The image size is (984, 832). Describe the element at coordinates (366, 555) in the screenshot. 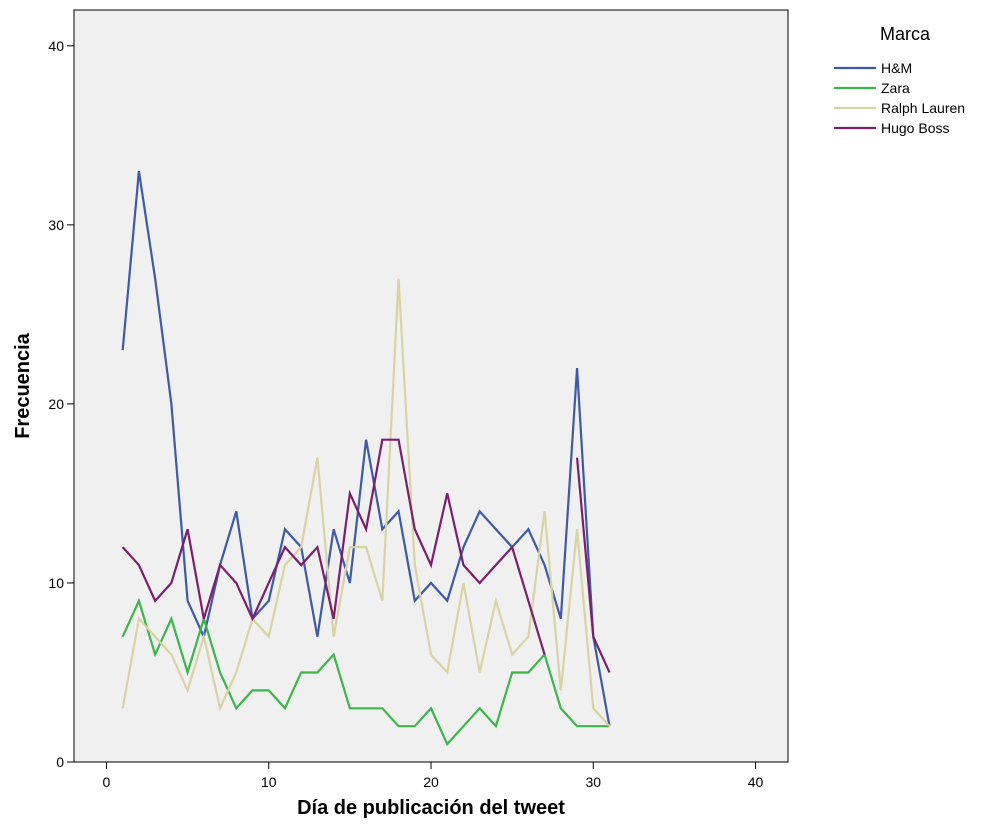

I see `series-line-hugo-boss` at that location.